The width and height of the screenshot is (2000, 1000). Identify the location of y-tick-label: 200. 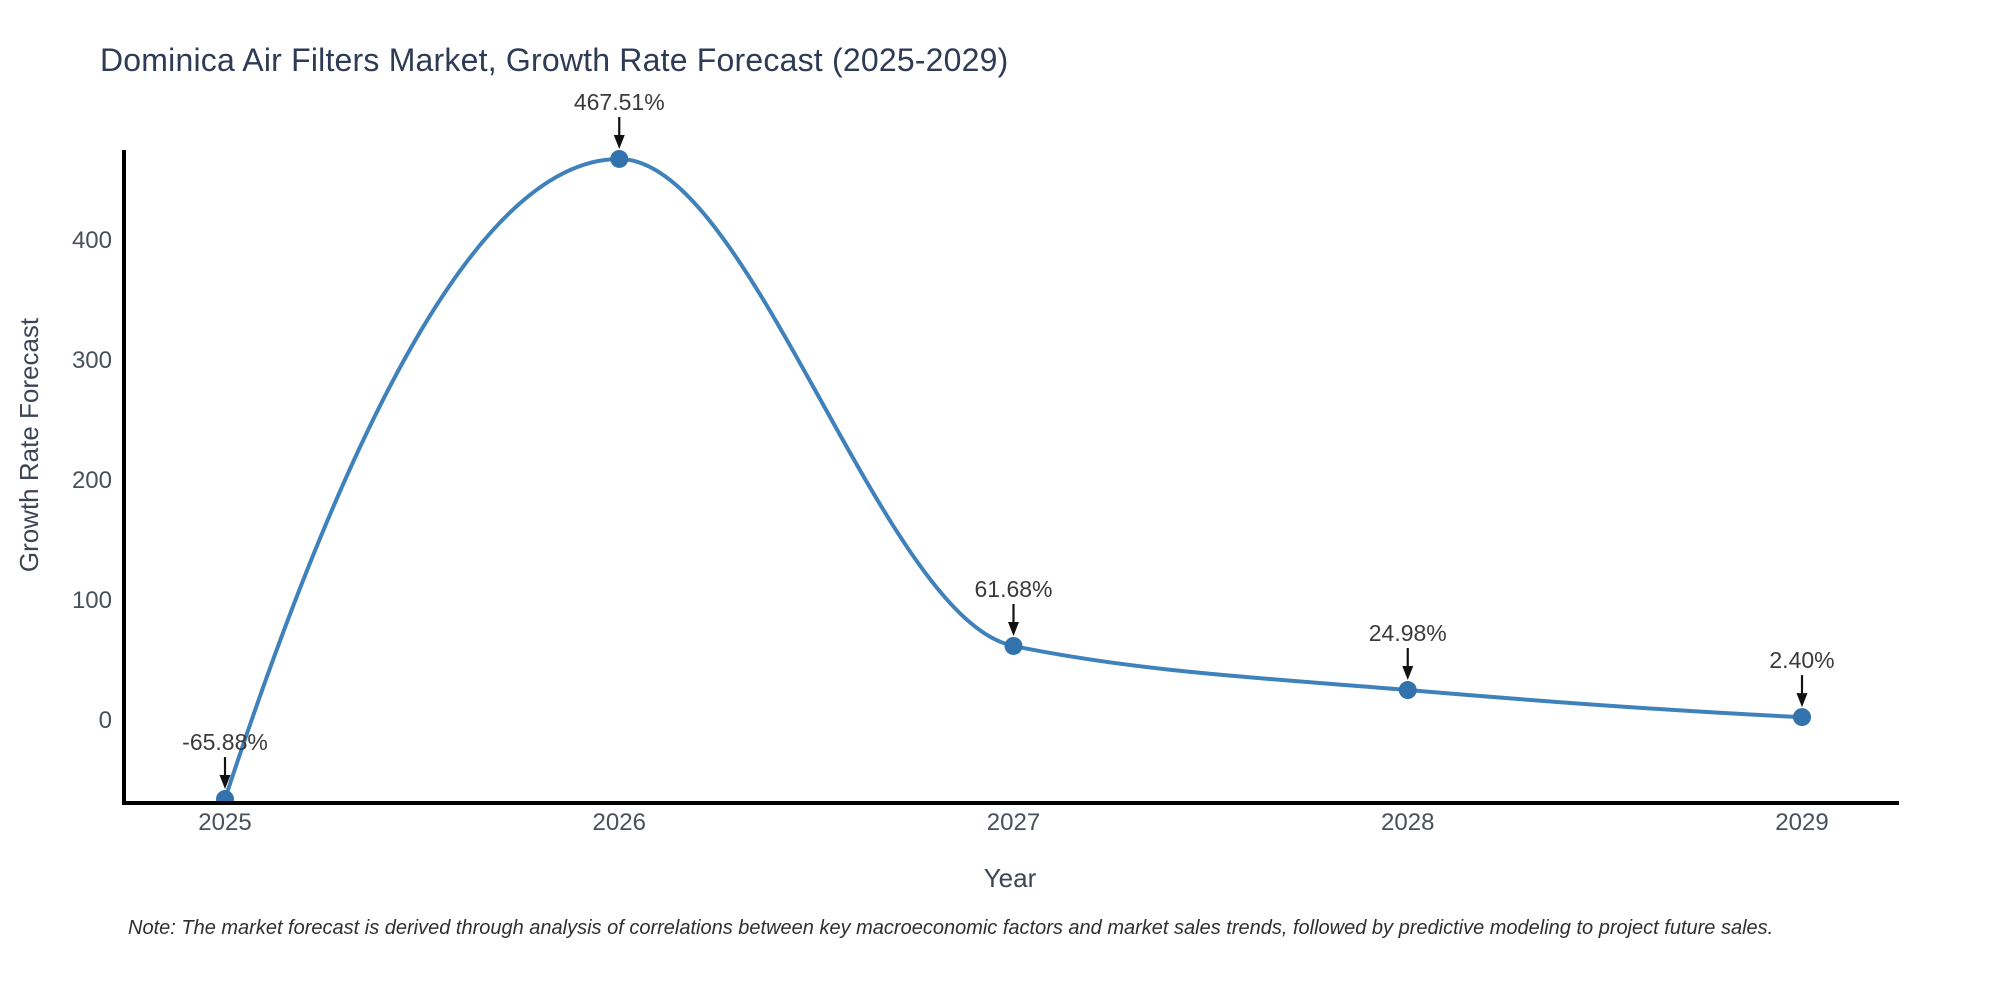
(92, 480).